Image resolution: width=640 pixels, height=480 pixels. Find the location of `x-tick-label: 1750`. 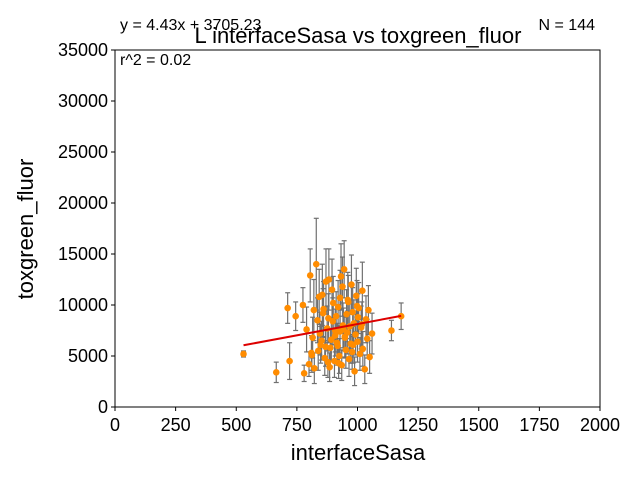

x-tick-label: 1750 is located at coordinates (539, 425).